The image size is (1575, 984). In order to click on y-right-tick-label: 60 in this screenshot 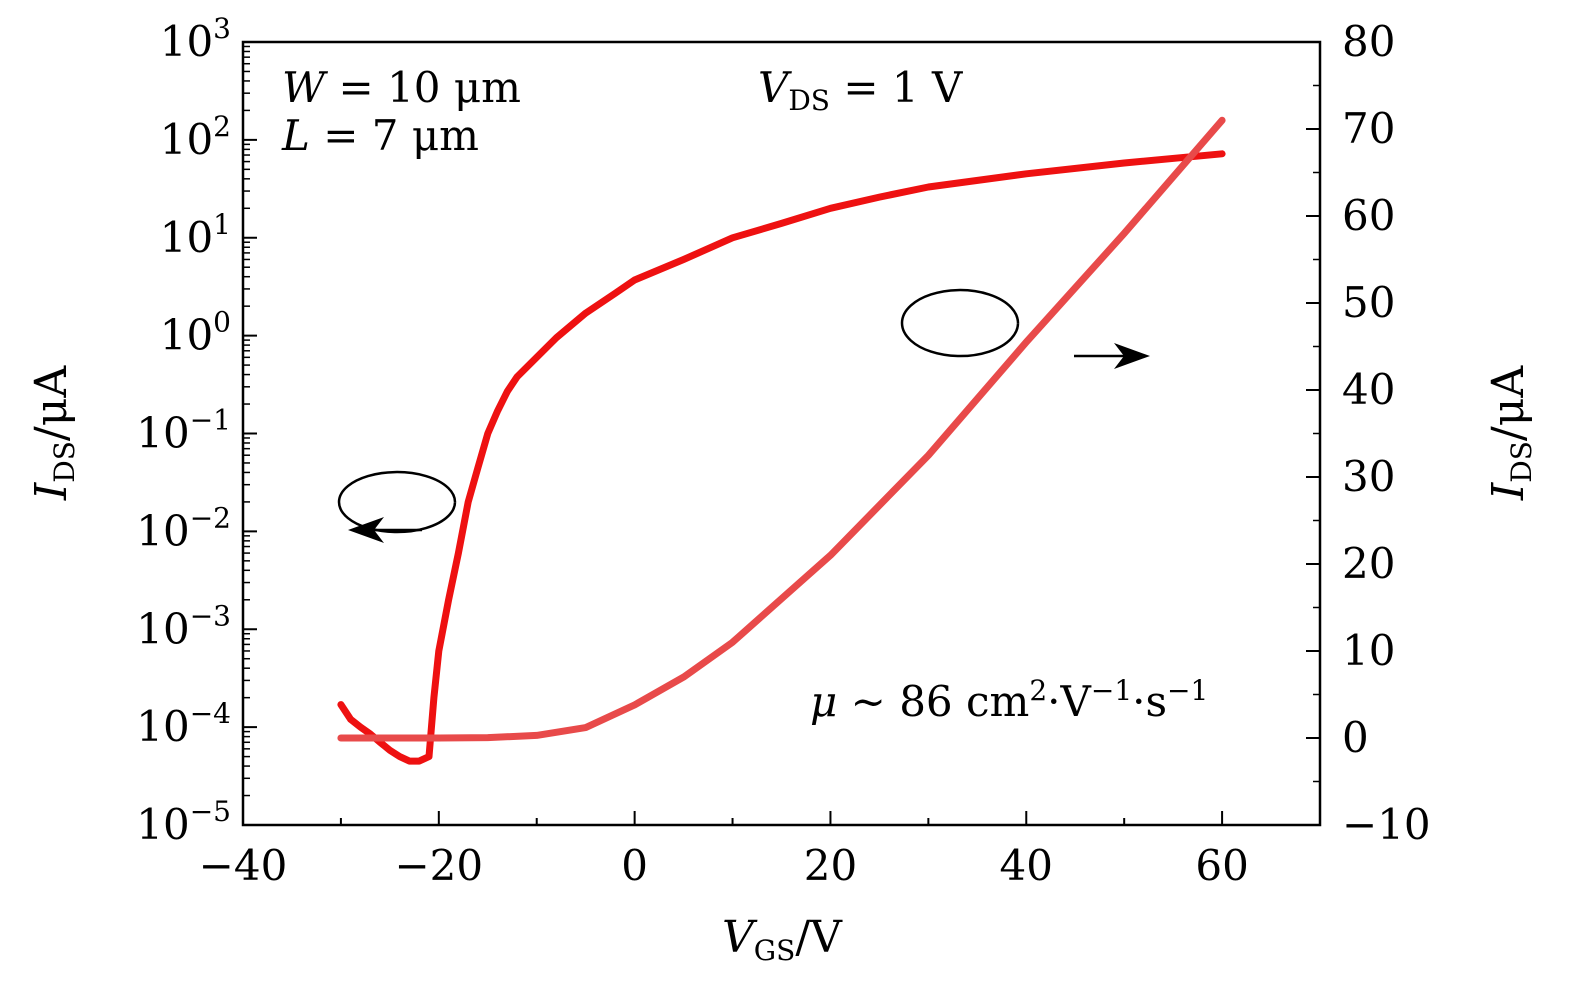, I will do `click(1368, 215)`.